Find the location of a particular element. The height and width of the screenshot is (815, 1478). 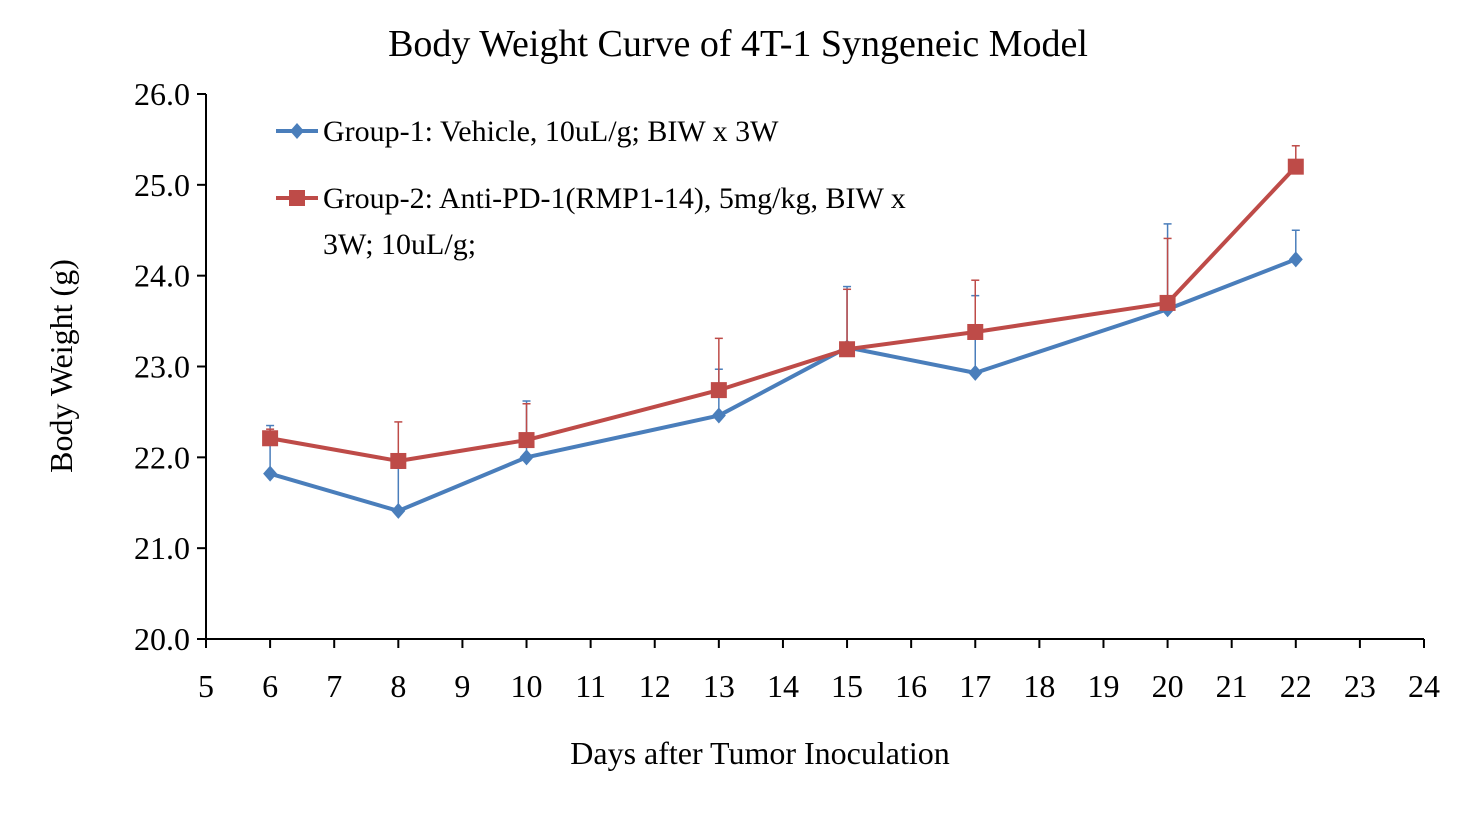

x-tick-label: 22 is located at coordinates (1296, 686).